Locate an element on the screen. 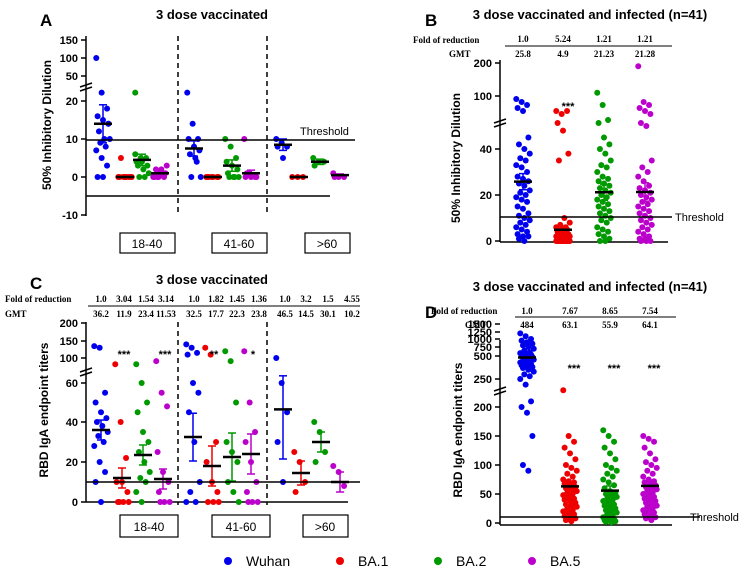 Image resolution: width=749 pixels, height=575 pixels. panel-c-gmt-value: 46.5 is located at coordinates (285, 314).